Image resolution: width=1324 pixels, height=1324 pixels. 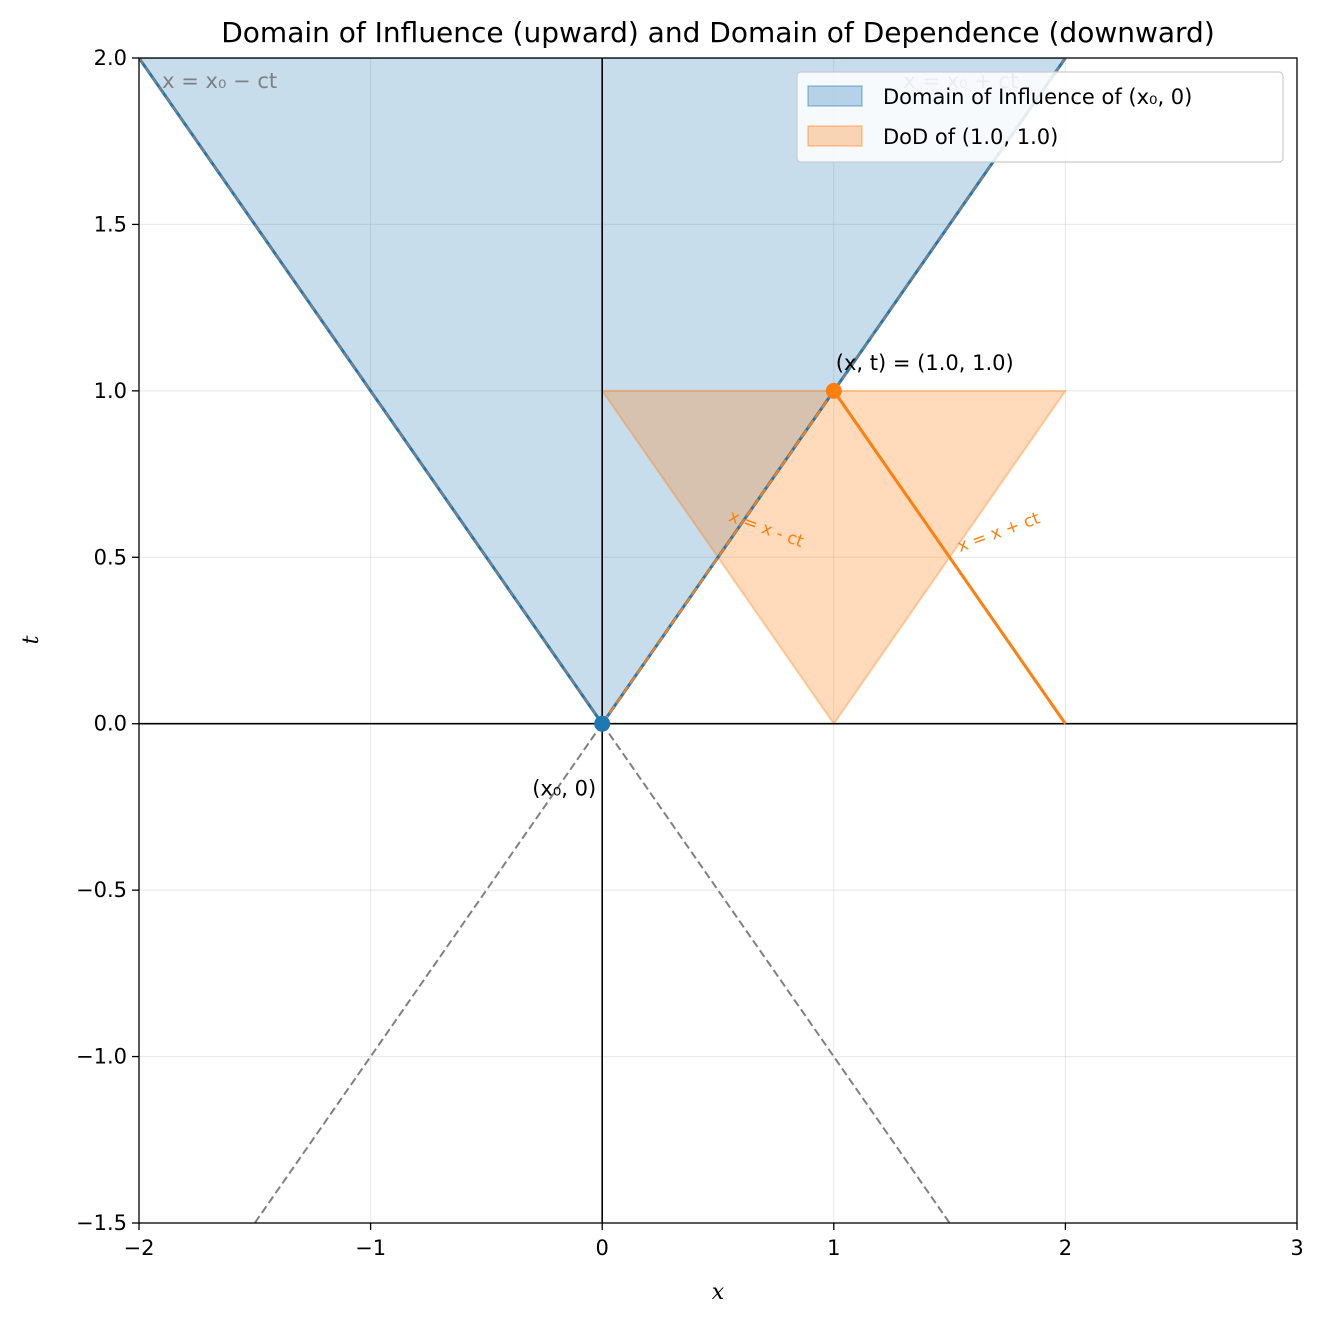 I want to click on origin-point, so click(x=602, y=723).